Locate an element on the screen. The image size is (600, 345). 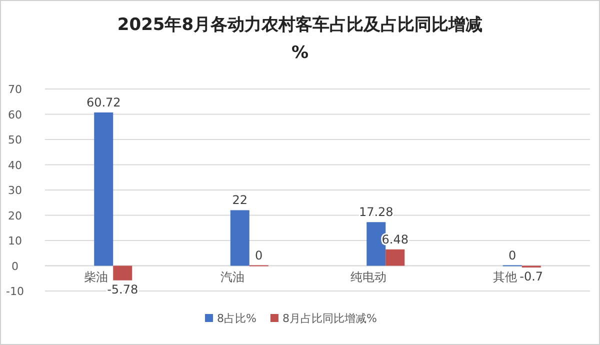
data-label: -5.78 is located at coordinates (122, 289).